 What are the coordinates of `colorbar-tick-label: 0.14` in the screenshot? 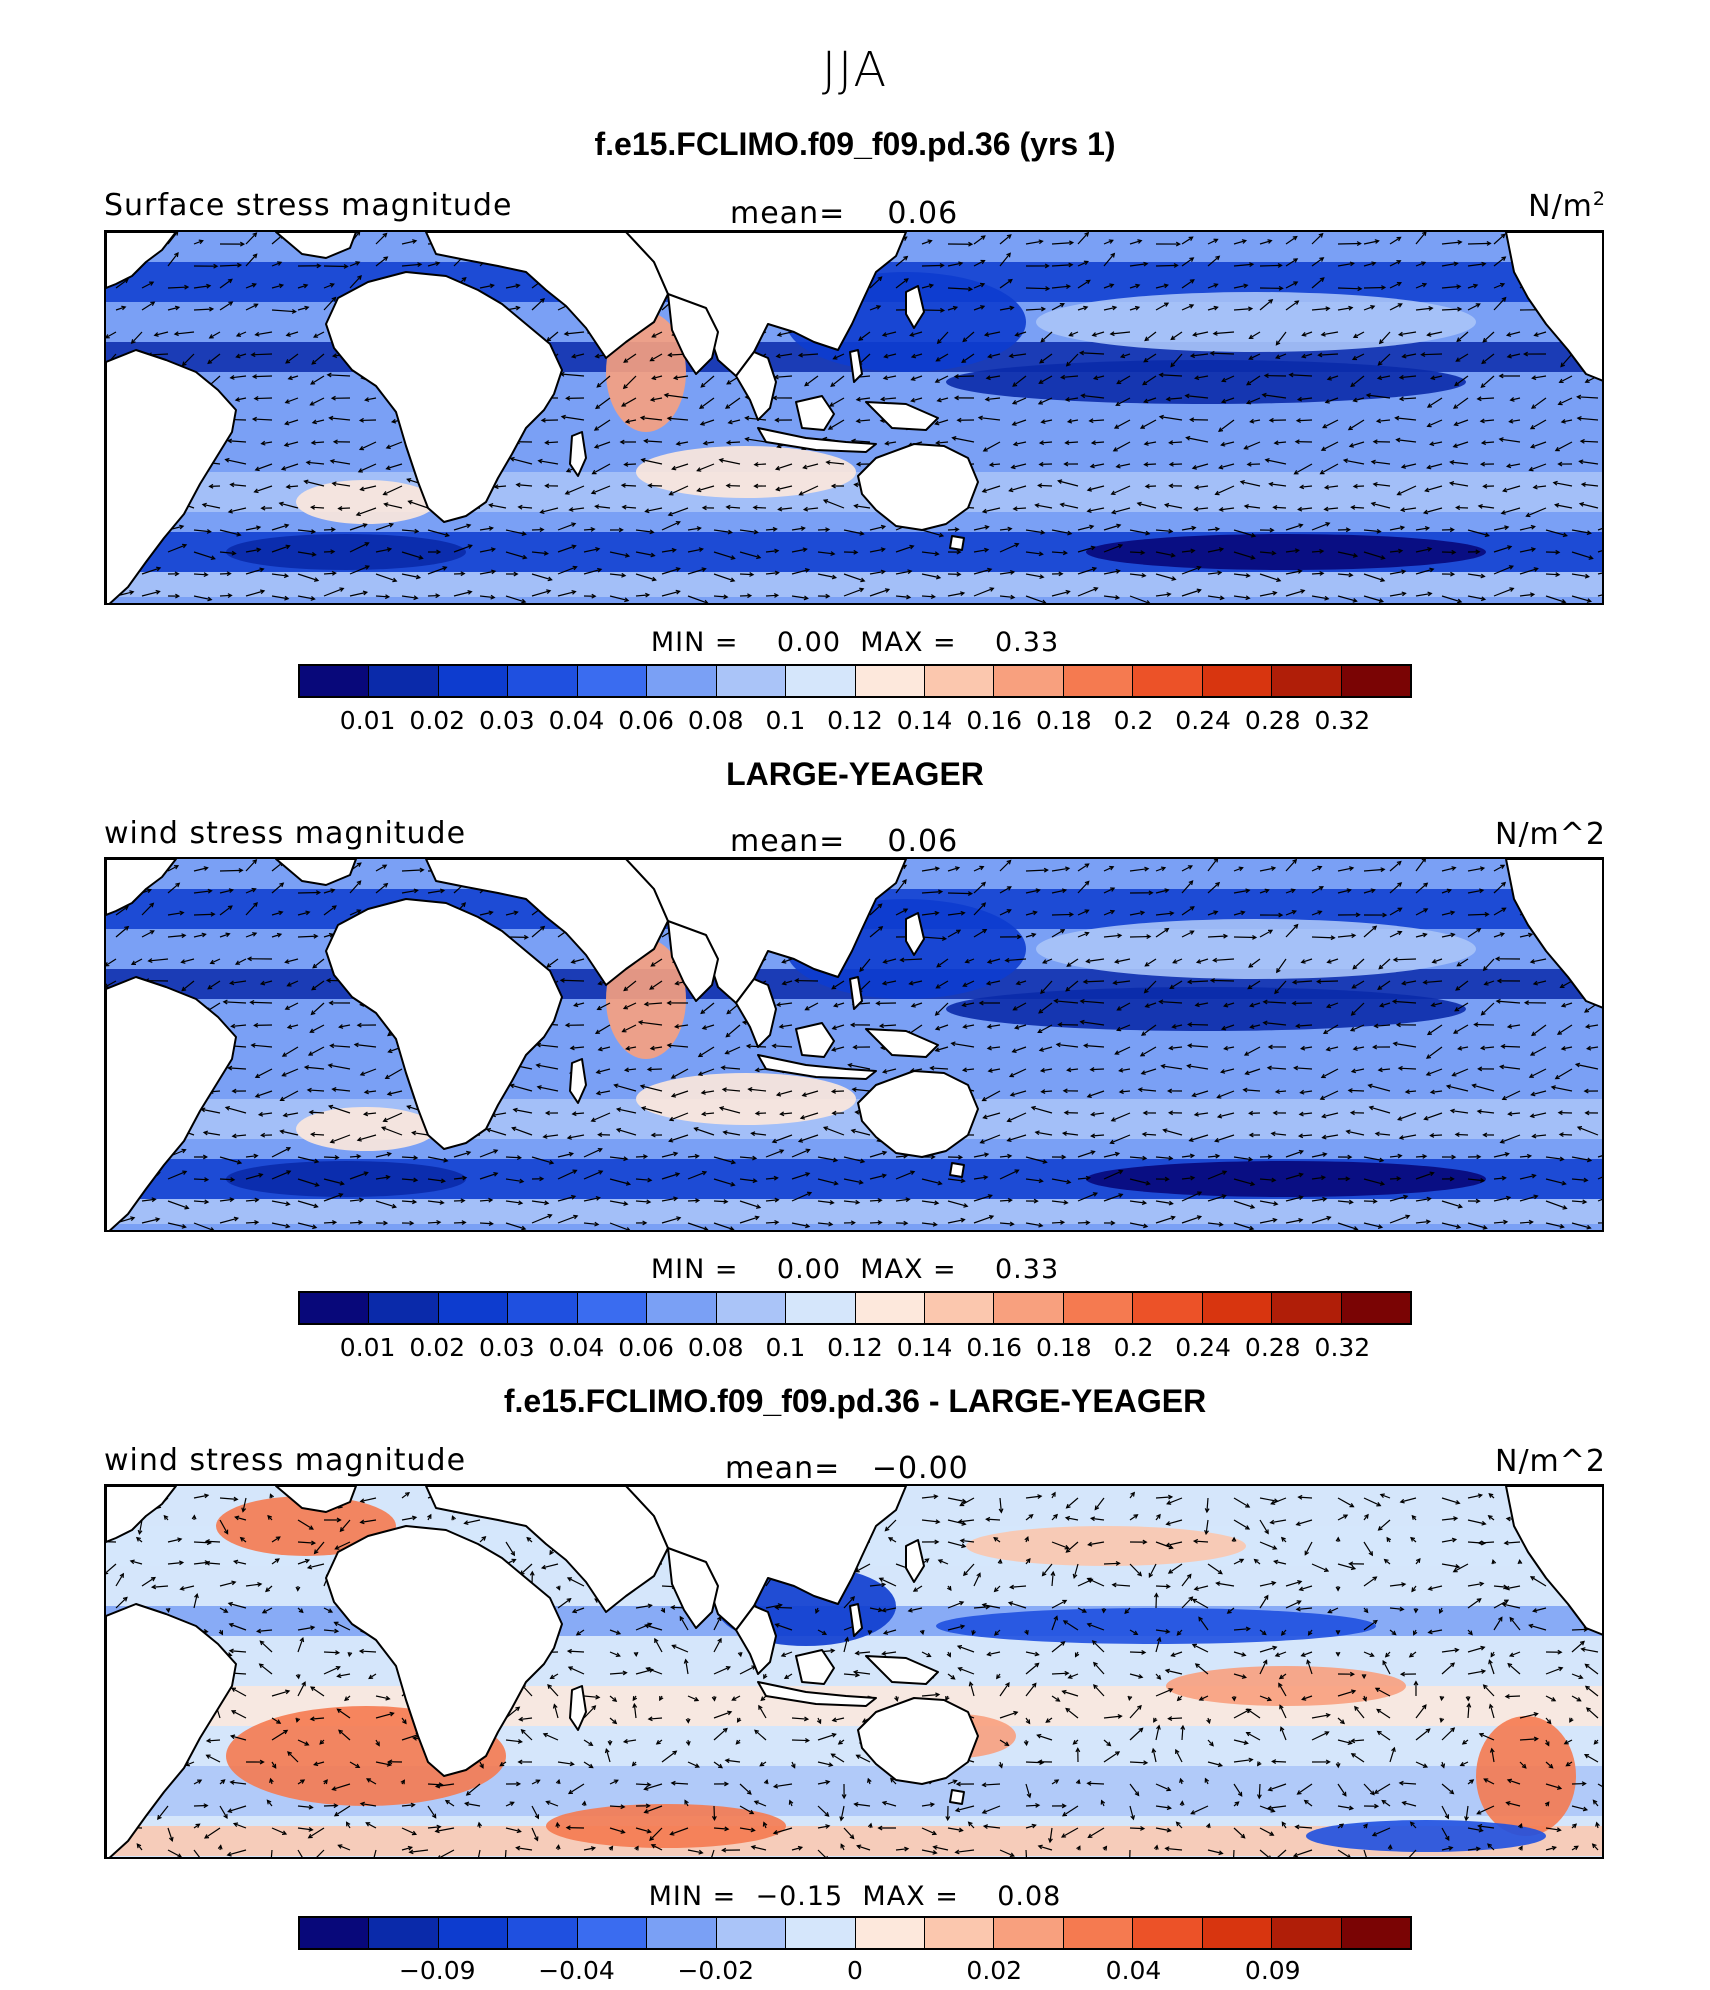 It's located at (925, 720).